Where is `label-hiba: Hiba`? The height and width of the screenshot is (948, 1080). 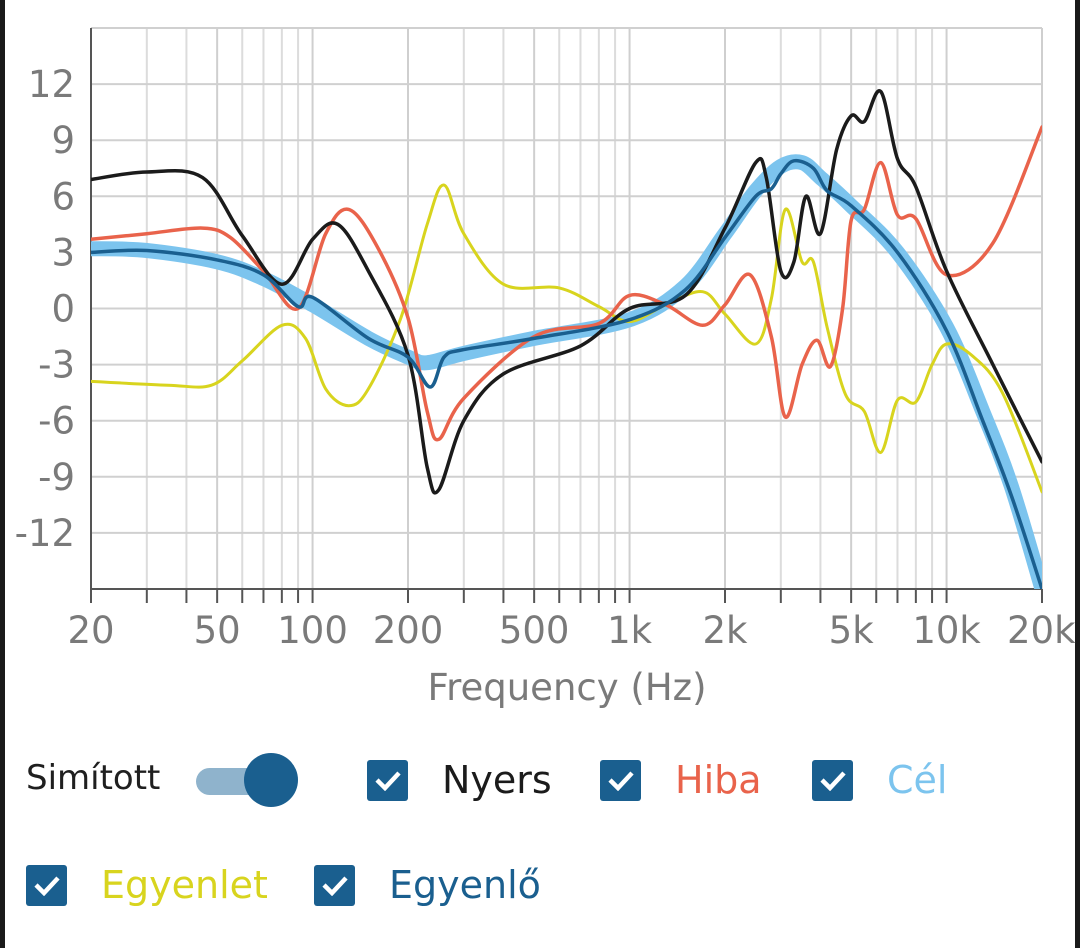 label-hiba: Hiba is located at coordinates (718, 780).